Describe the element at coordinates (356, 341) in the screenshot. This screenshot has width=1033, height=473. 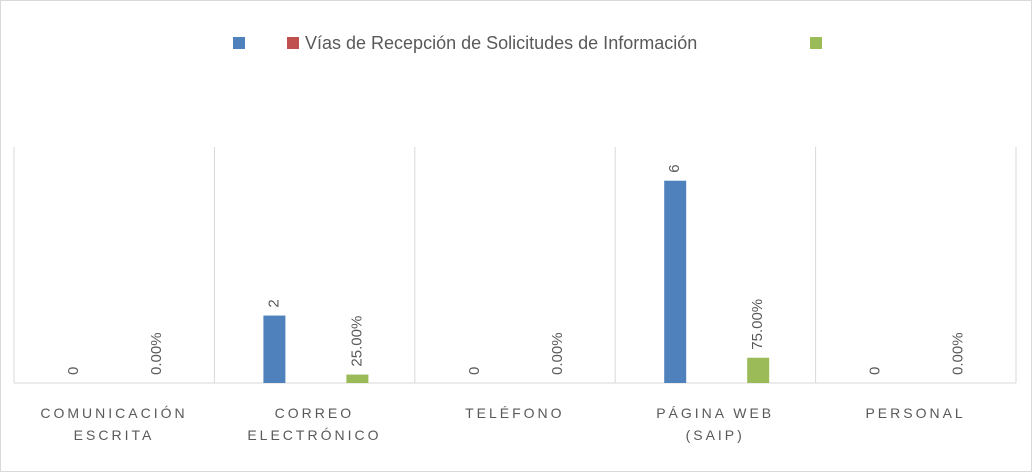
I see `data-label: 25.00%` at that location.